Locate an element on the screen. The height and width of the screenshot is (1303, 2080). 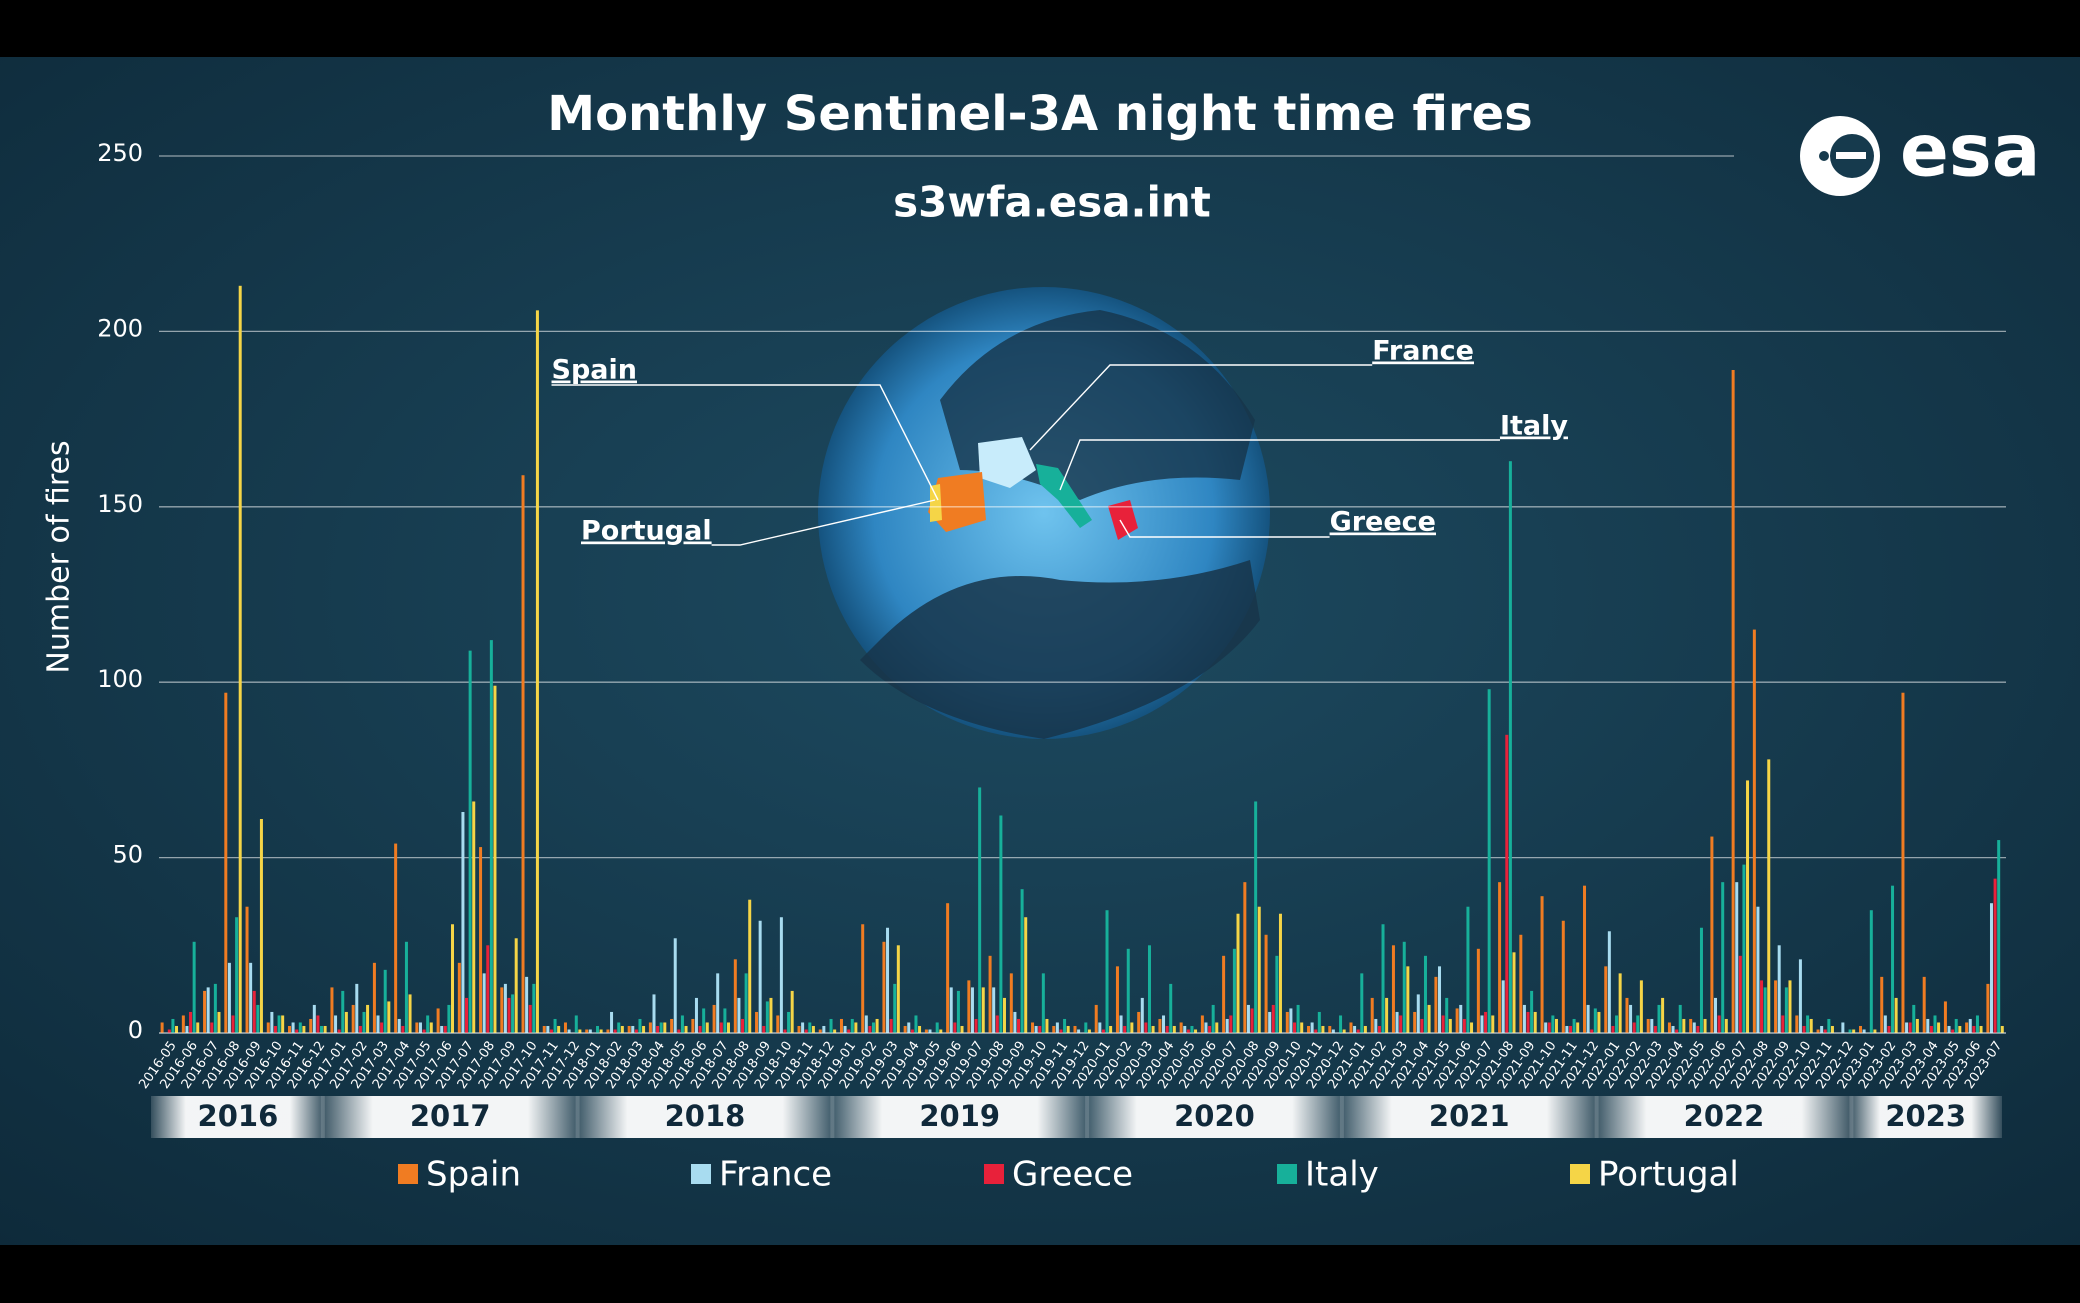
logo-text: esa is located at coordinates (1970, 151).